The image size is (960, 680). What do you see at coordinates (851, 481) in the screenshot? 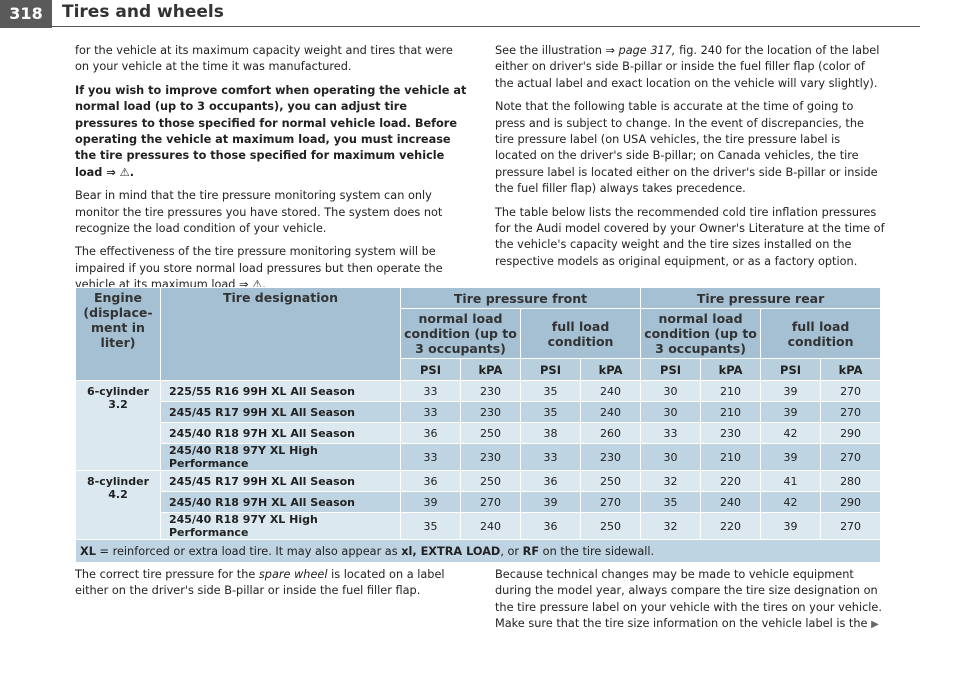
I see `value-cell: 280` at bounding box center [851, 481].